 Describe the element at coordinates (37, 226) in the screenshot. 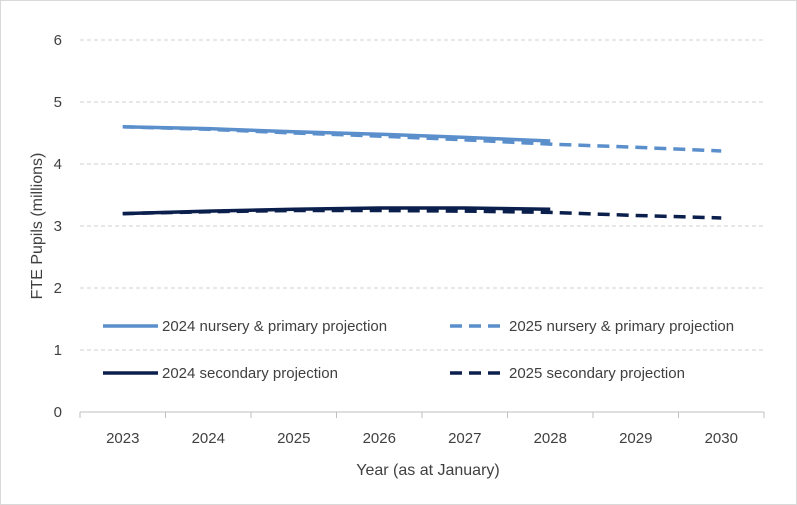

I see `y-axis-title: FTE Pupils (millions)` at that location.